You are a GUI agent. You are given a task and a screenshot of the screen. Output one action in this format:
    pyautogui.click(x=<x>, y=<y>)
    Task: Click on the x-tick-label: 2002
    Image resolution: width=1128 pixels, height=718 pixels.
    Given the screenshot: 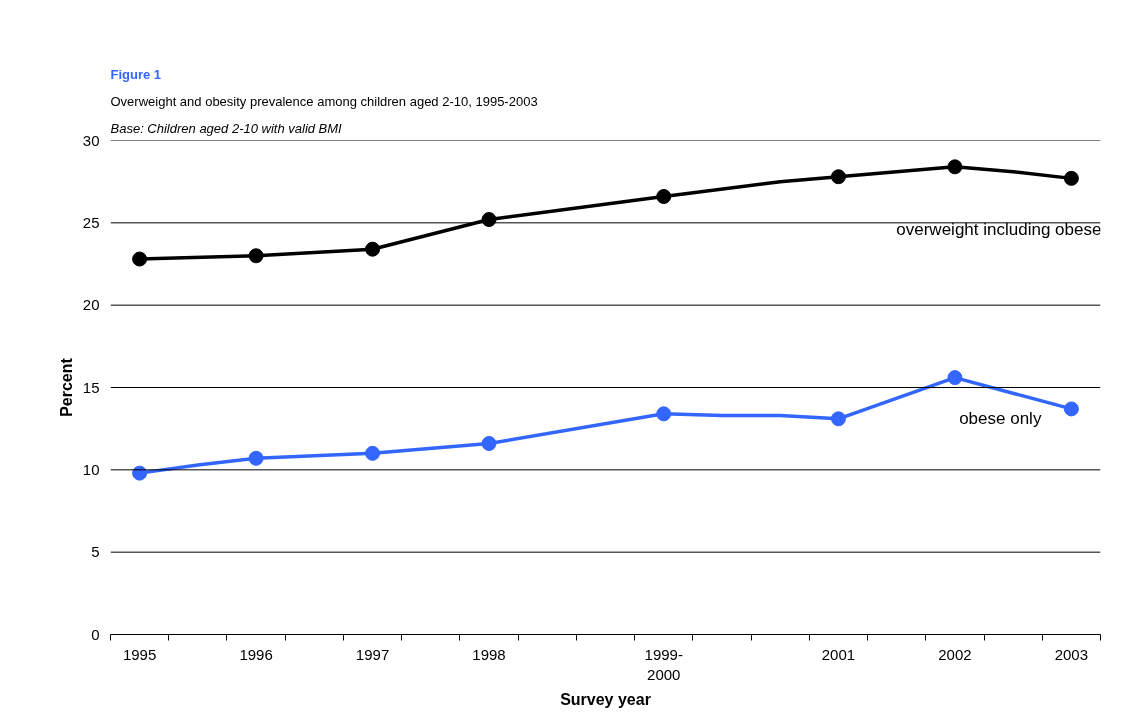 What is the action you would take?
    pyautogui.click(x=955, y=654)
    